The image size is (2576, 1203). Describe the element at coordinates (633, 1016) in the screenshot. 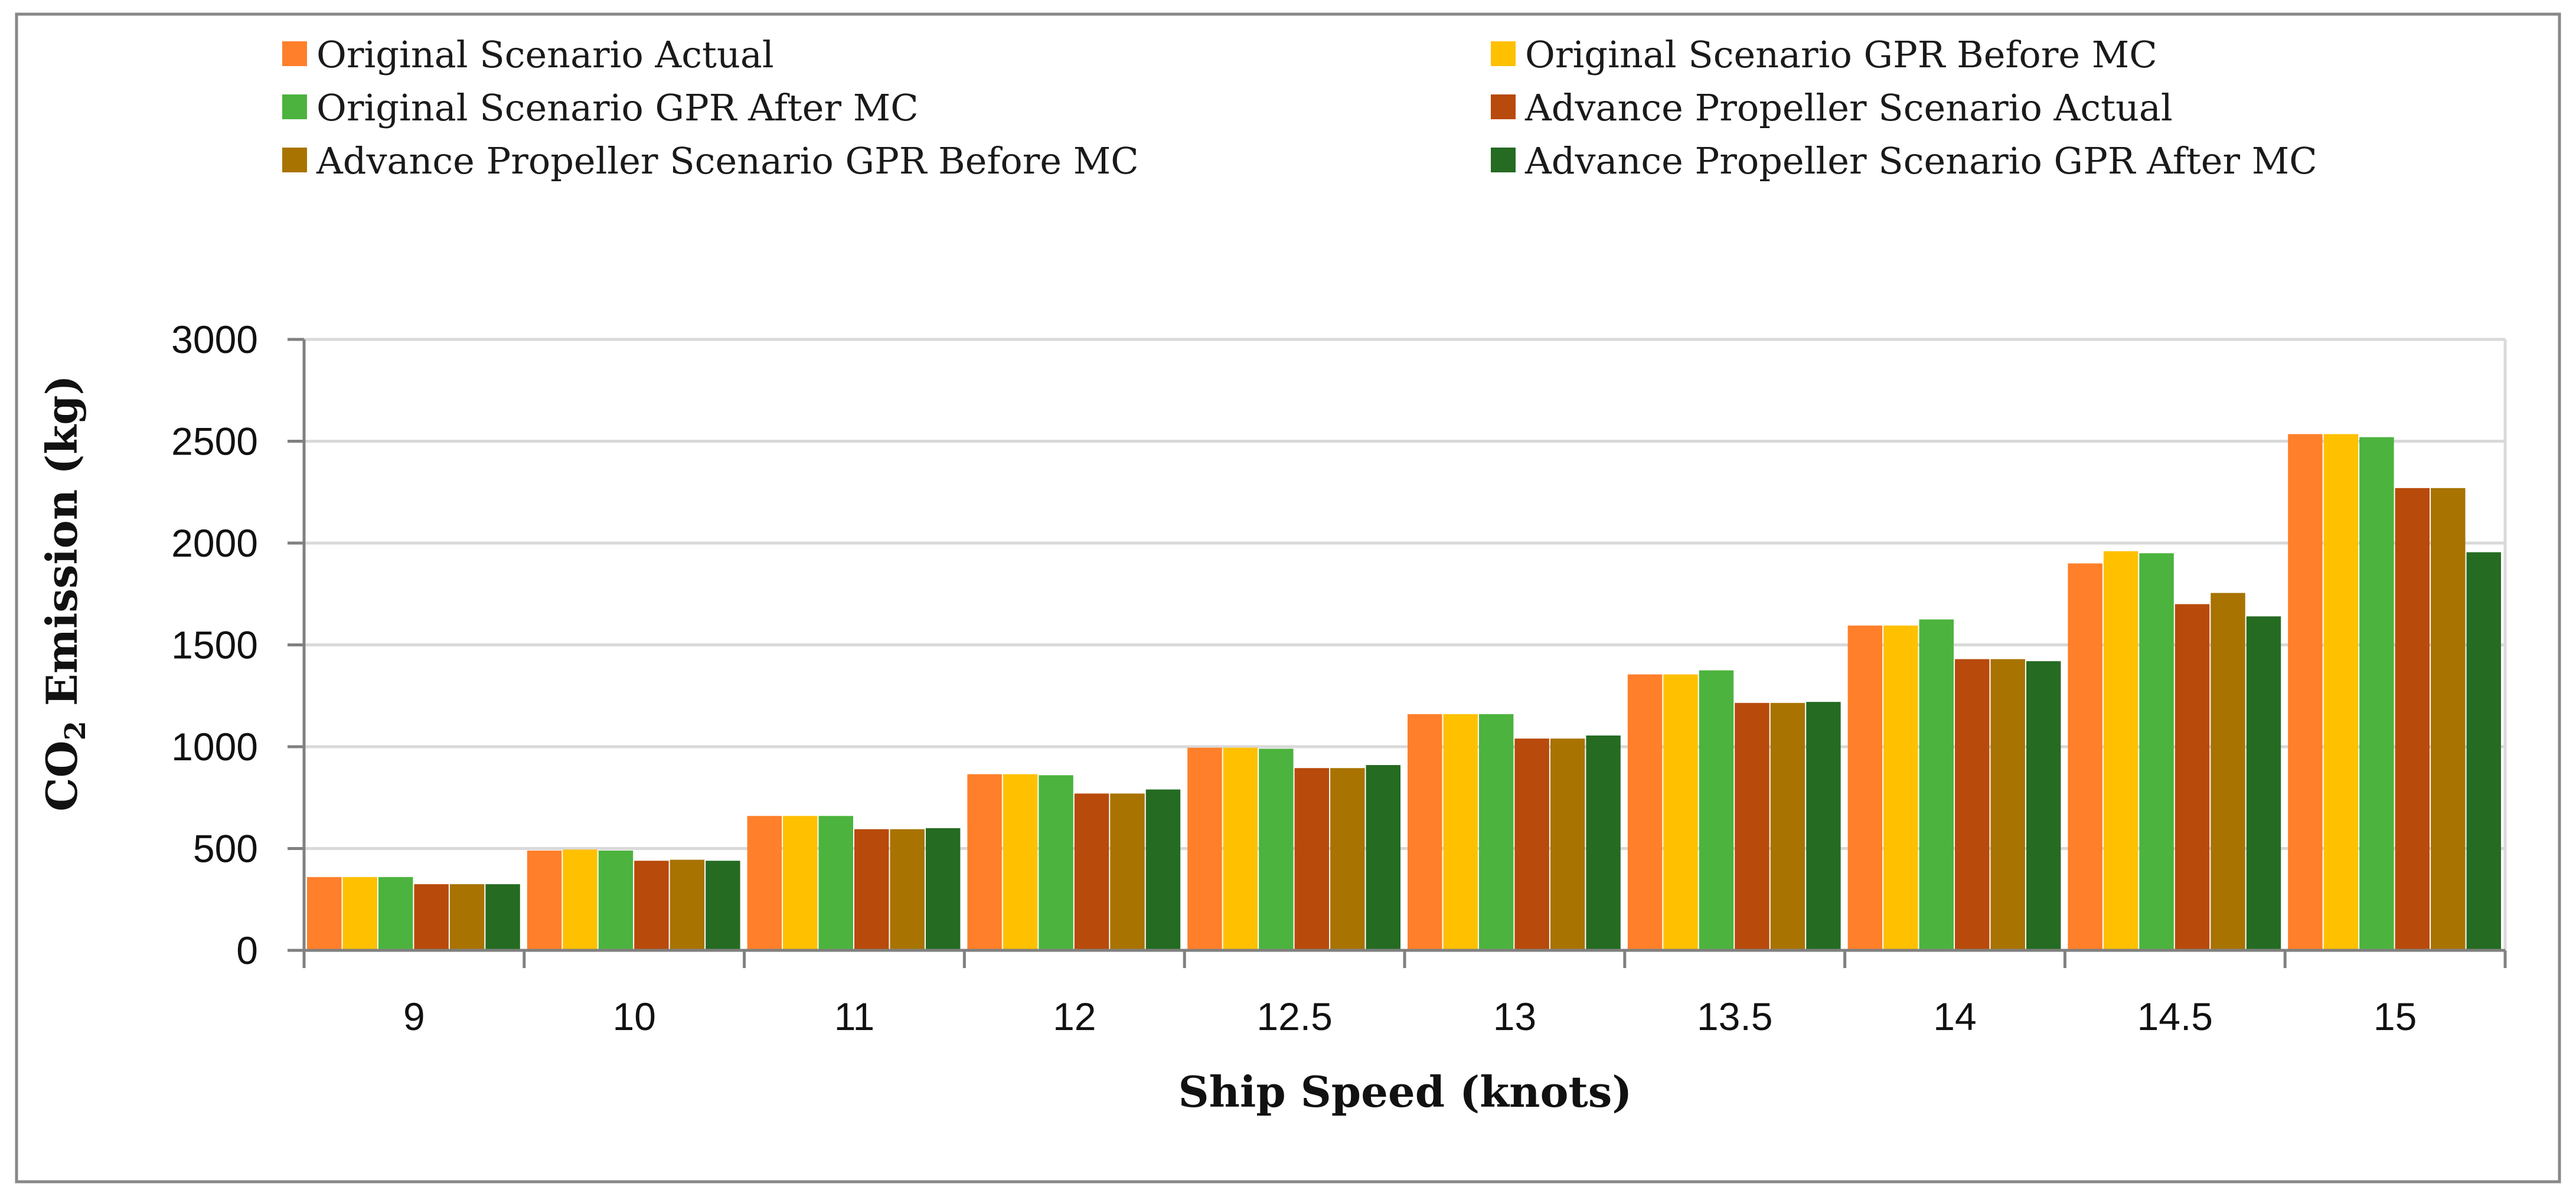

I see `x-tick-label: 10` at that location.